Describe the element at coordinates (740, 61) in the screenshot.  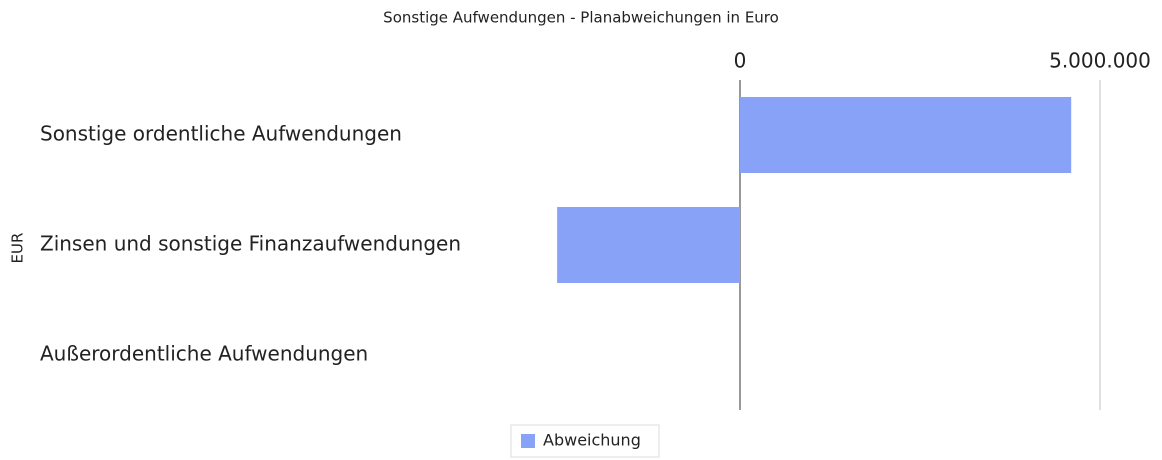
I see `x-tick-label: 0` at that location.